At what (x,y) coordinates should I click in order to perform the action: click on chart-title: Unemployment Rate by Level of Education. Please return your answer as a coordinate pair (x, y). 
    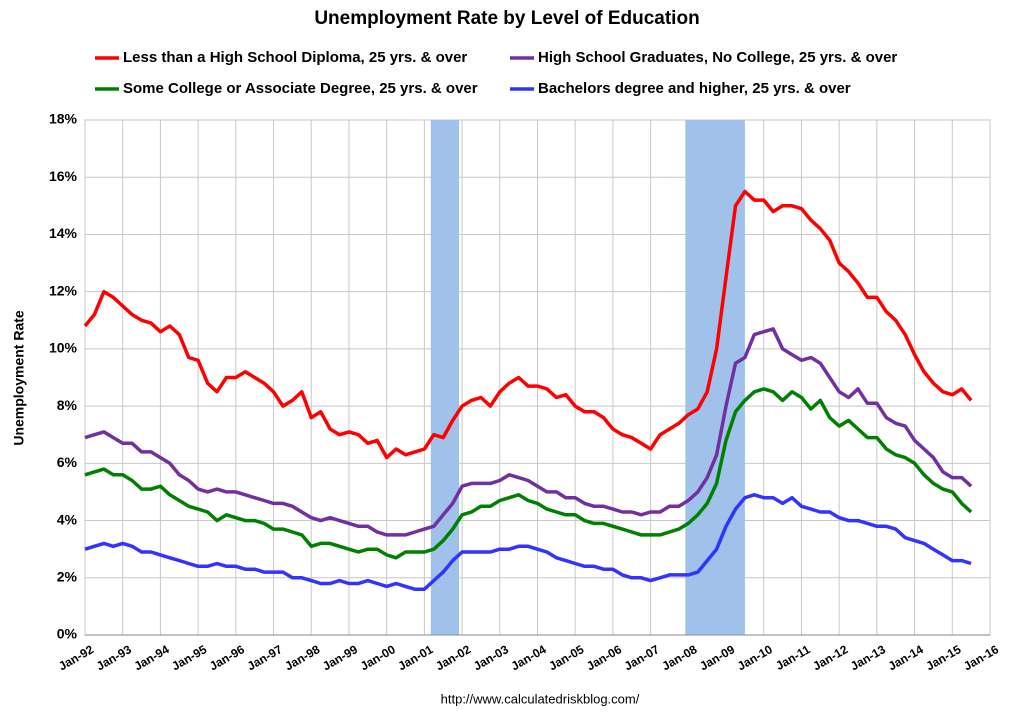
    Looking at the image, I should click on (506, 18).